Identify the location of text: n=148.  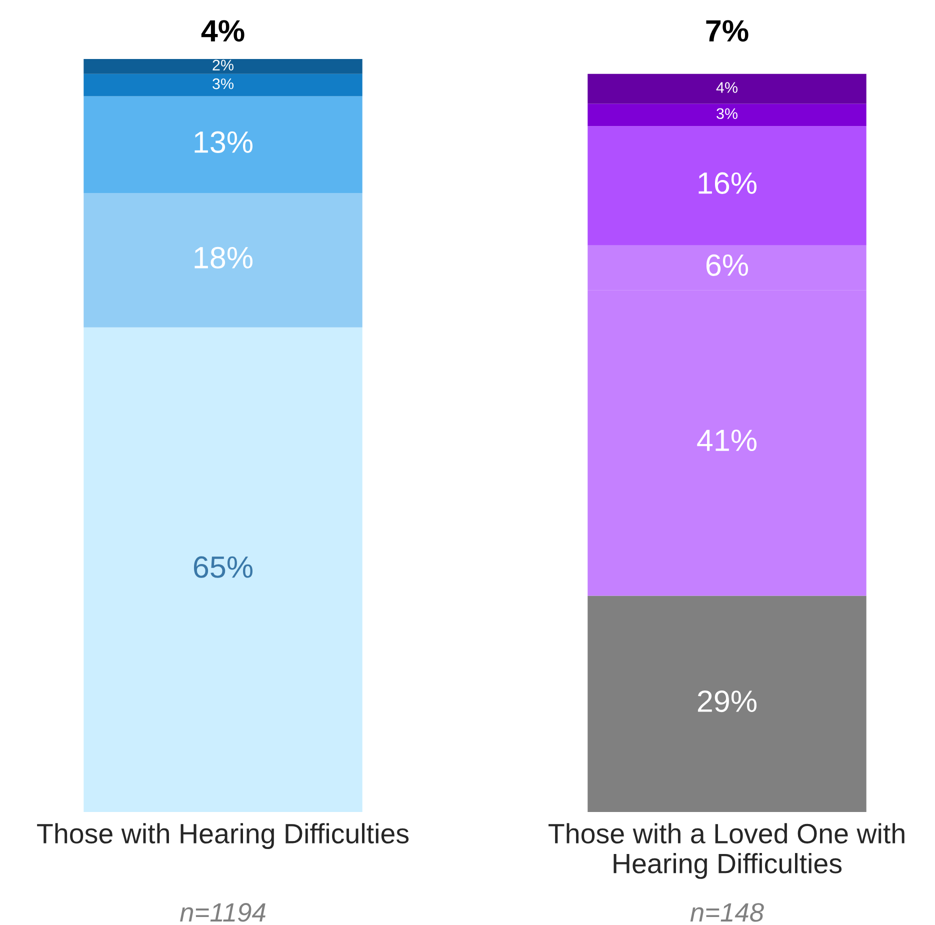
(727, 912).